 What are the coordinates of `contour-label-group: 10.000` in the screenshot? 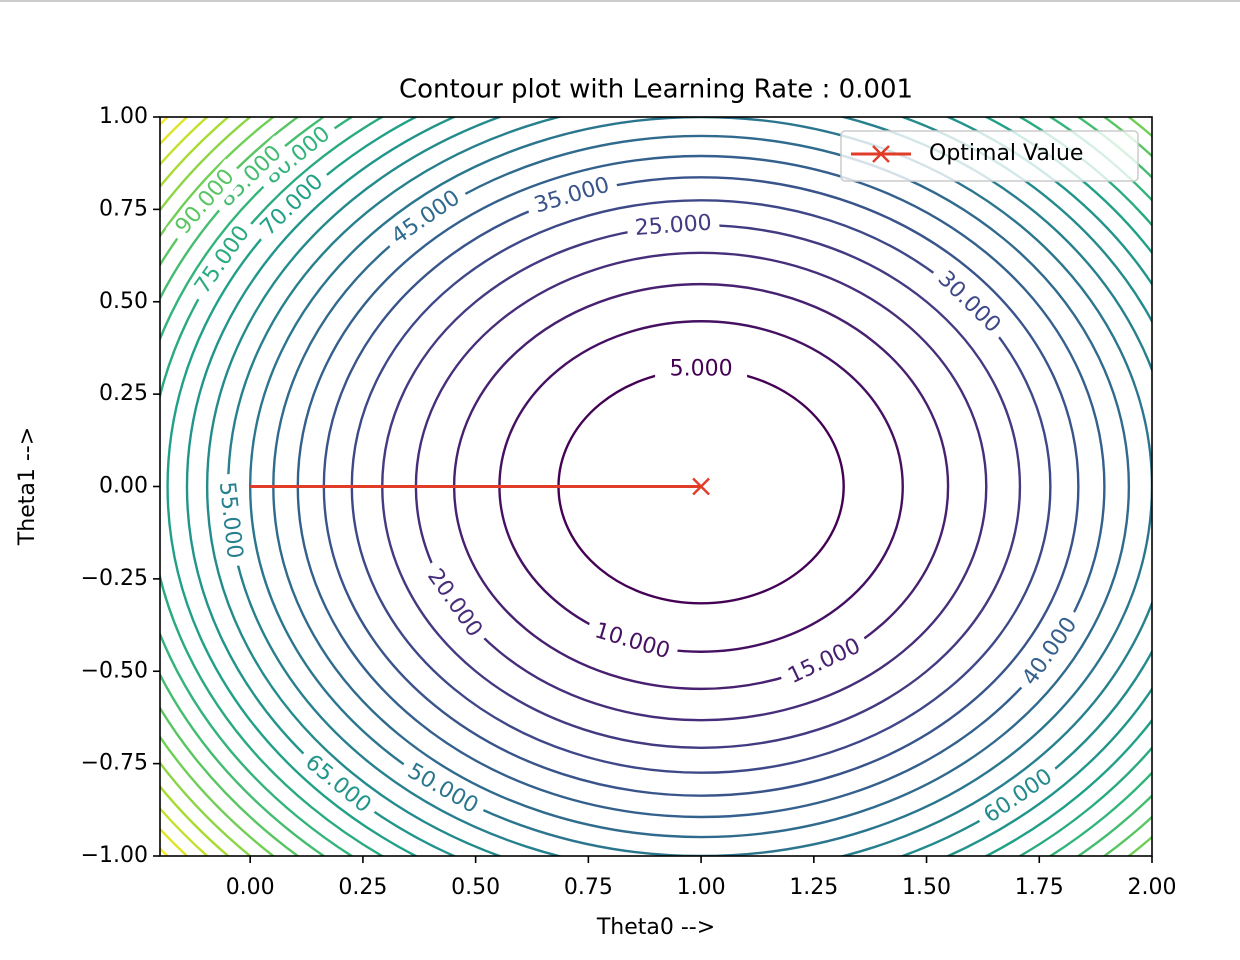 It's located at (632, 642).